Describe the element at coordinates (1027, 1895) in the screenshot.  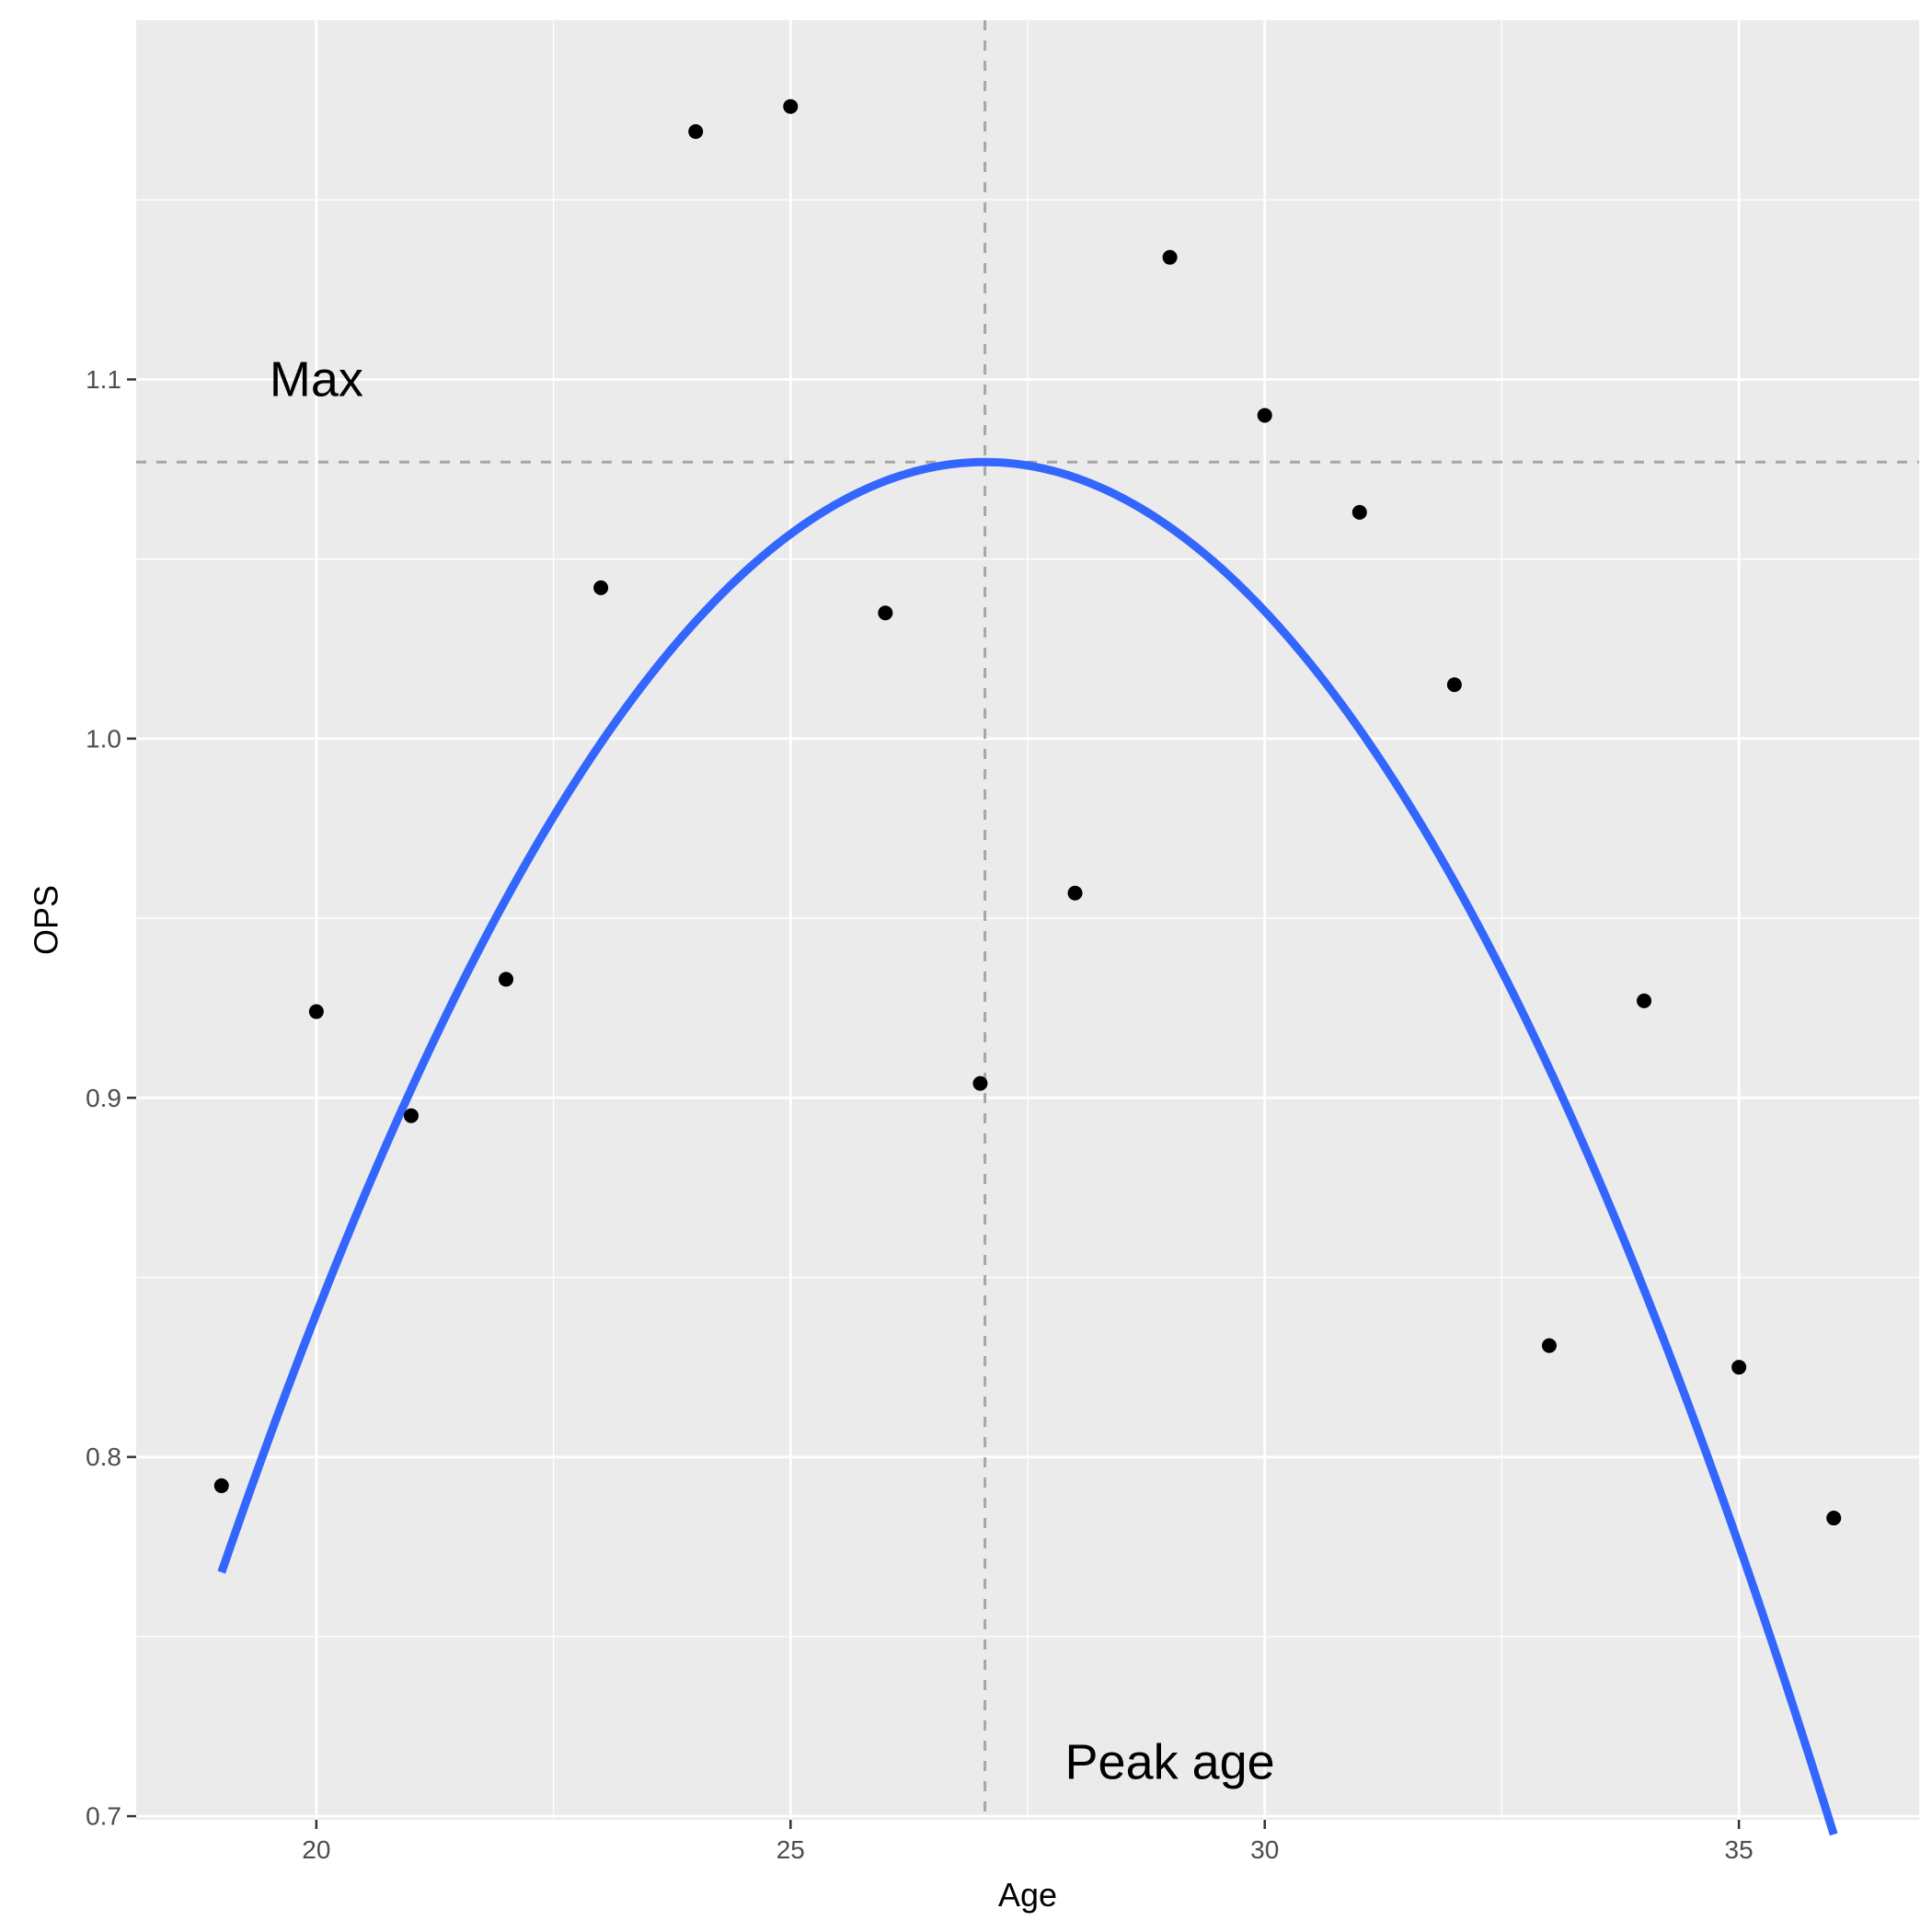
I see `x-axis-title: Age` at that location.